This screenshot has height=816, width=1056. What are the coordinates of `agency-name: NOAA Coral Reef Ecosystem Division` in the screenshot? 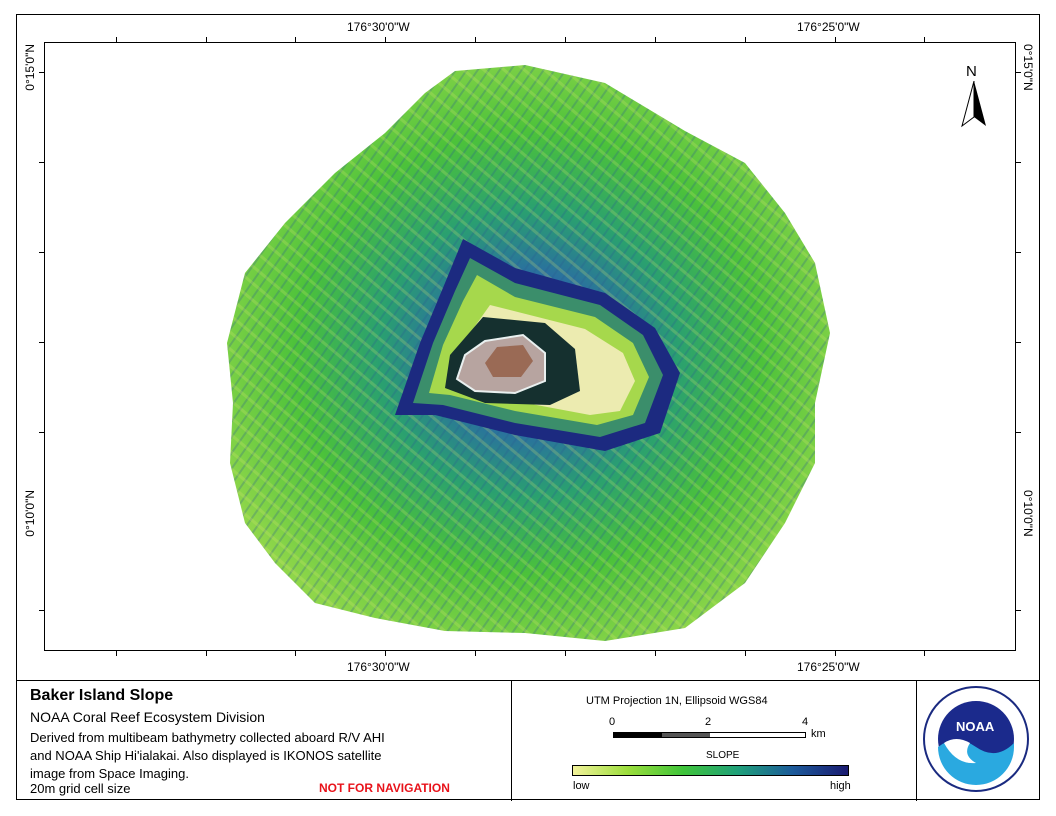 It's located at (147, 717).